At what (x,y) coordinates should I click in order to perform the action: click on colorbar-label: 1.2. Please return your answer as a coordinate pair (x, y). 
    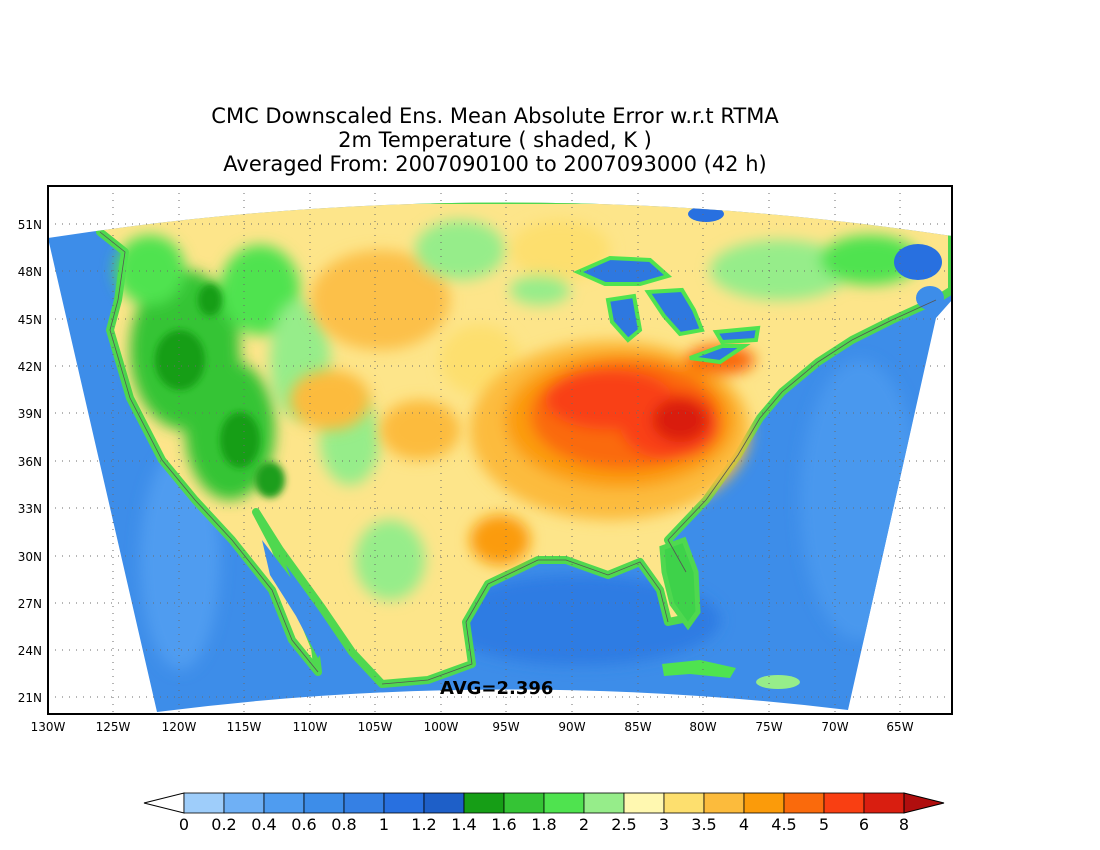
    Looking at the image, I should click on (423, 824).